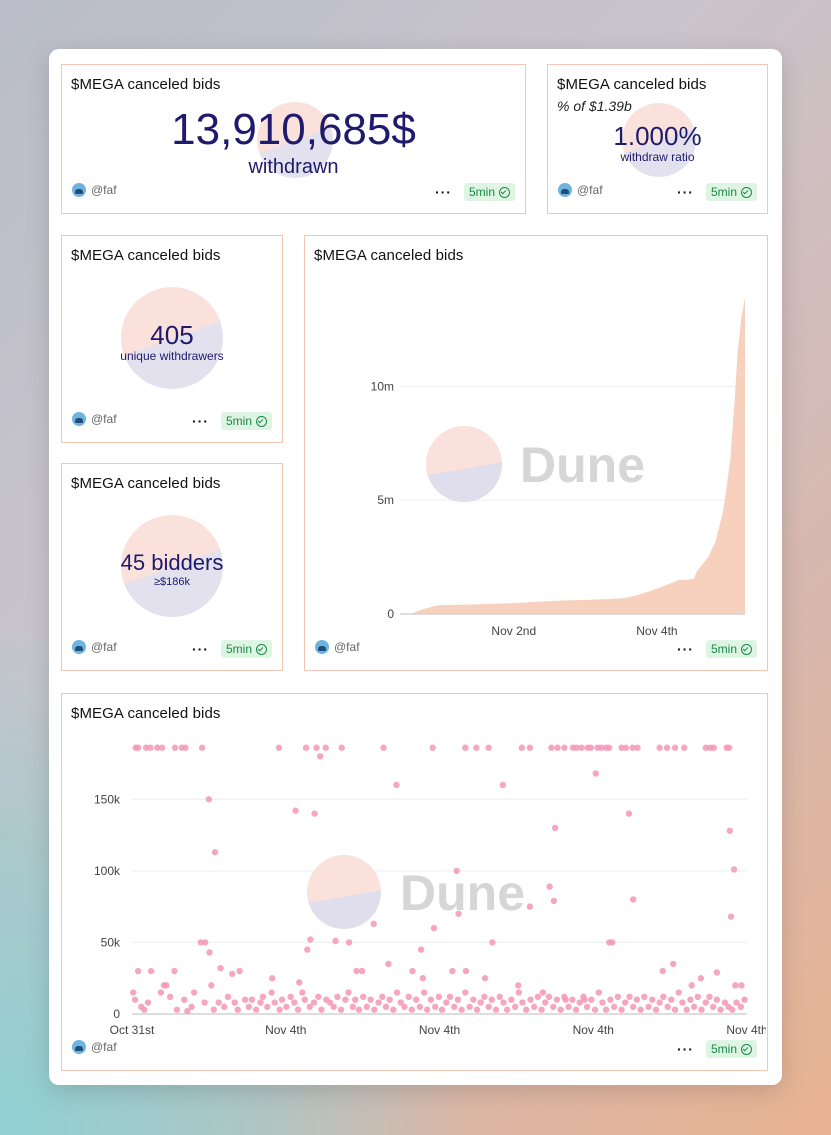 The image size is (831, 1135). Describe the element at coordinates (462, 893) in the screenshot. I see `dune-watermark-text: Dune` at that location.